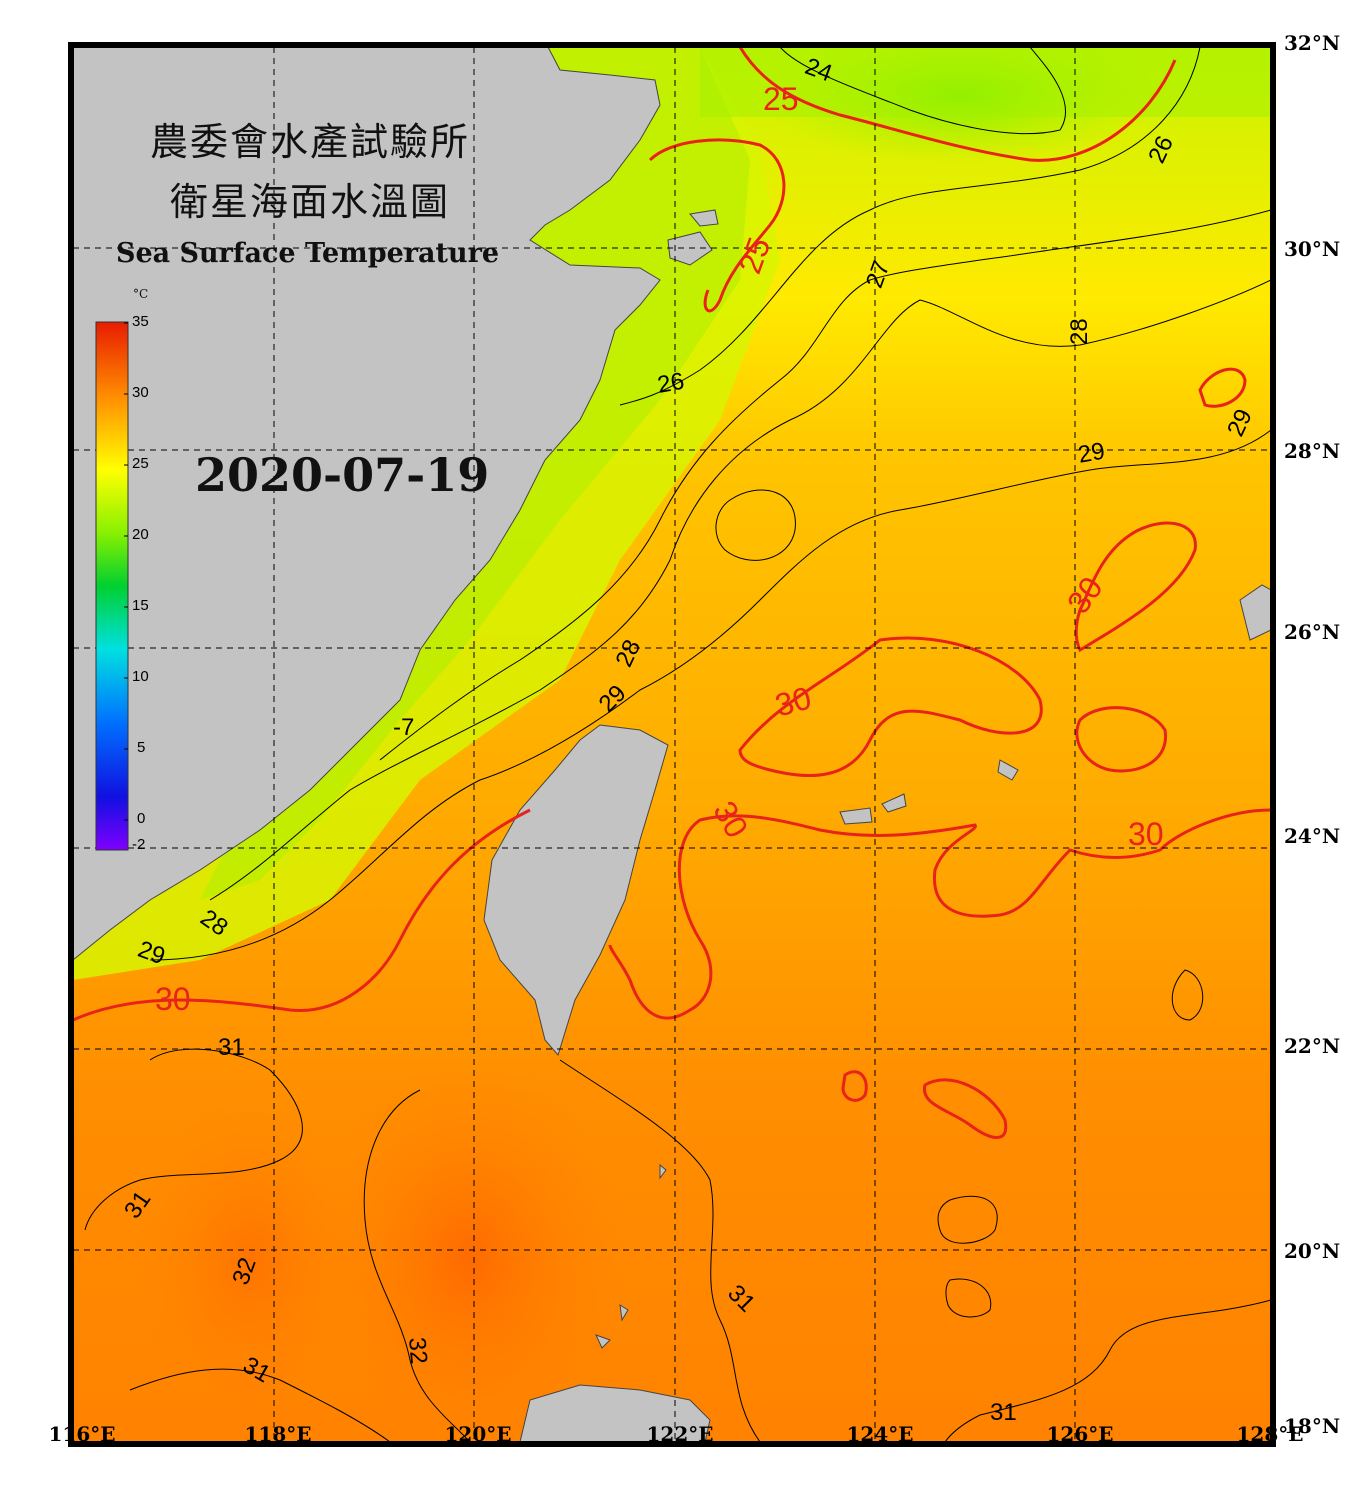 This screenshot has width=1350, height=1500. I want to click on date-label: 2020-07-19, so click(342, 475).